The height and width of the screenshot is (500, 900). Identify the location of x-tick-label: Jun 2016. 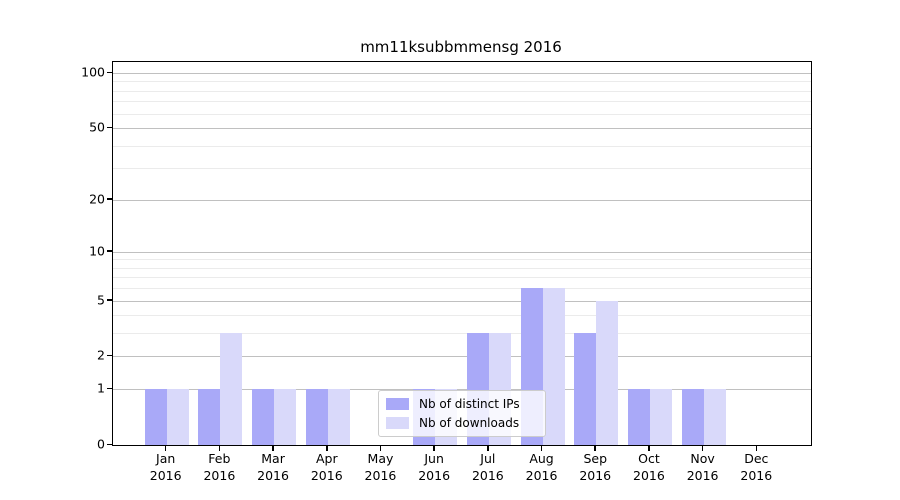
(434, 467).